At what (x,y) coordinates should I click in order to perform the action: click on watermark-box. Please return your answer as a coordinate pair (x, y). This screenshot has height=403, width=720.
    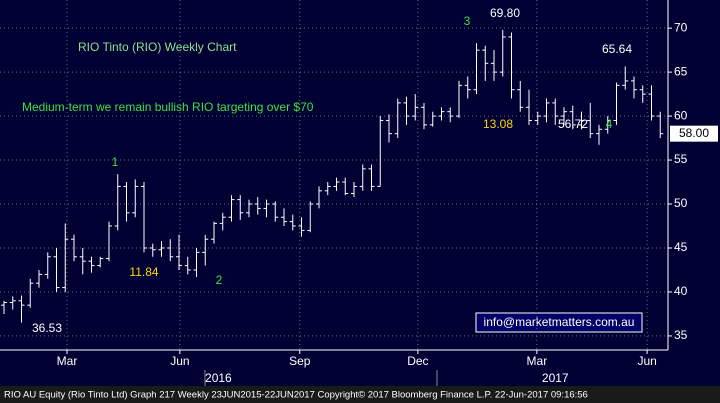
    Looking at the image, I should click on (559, 322).